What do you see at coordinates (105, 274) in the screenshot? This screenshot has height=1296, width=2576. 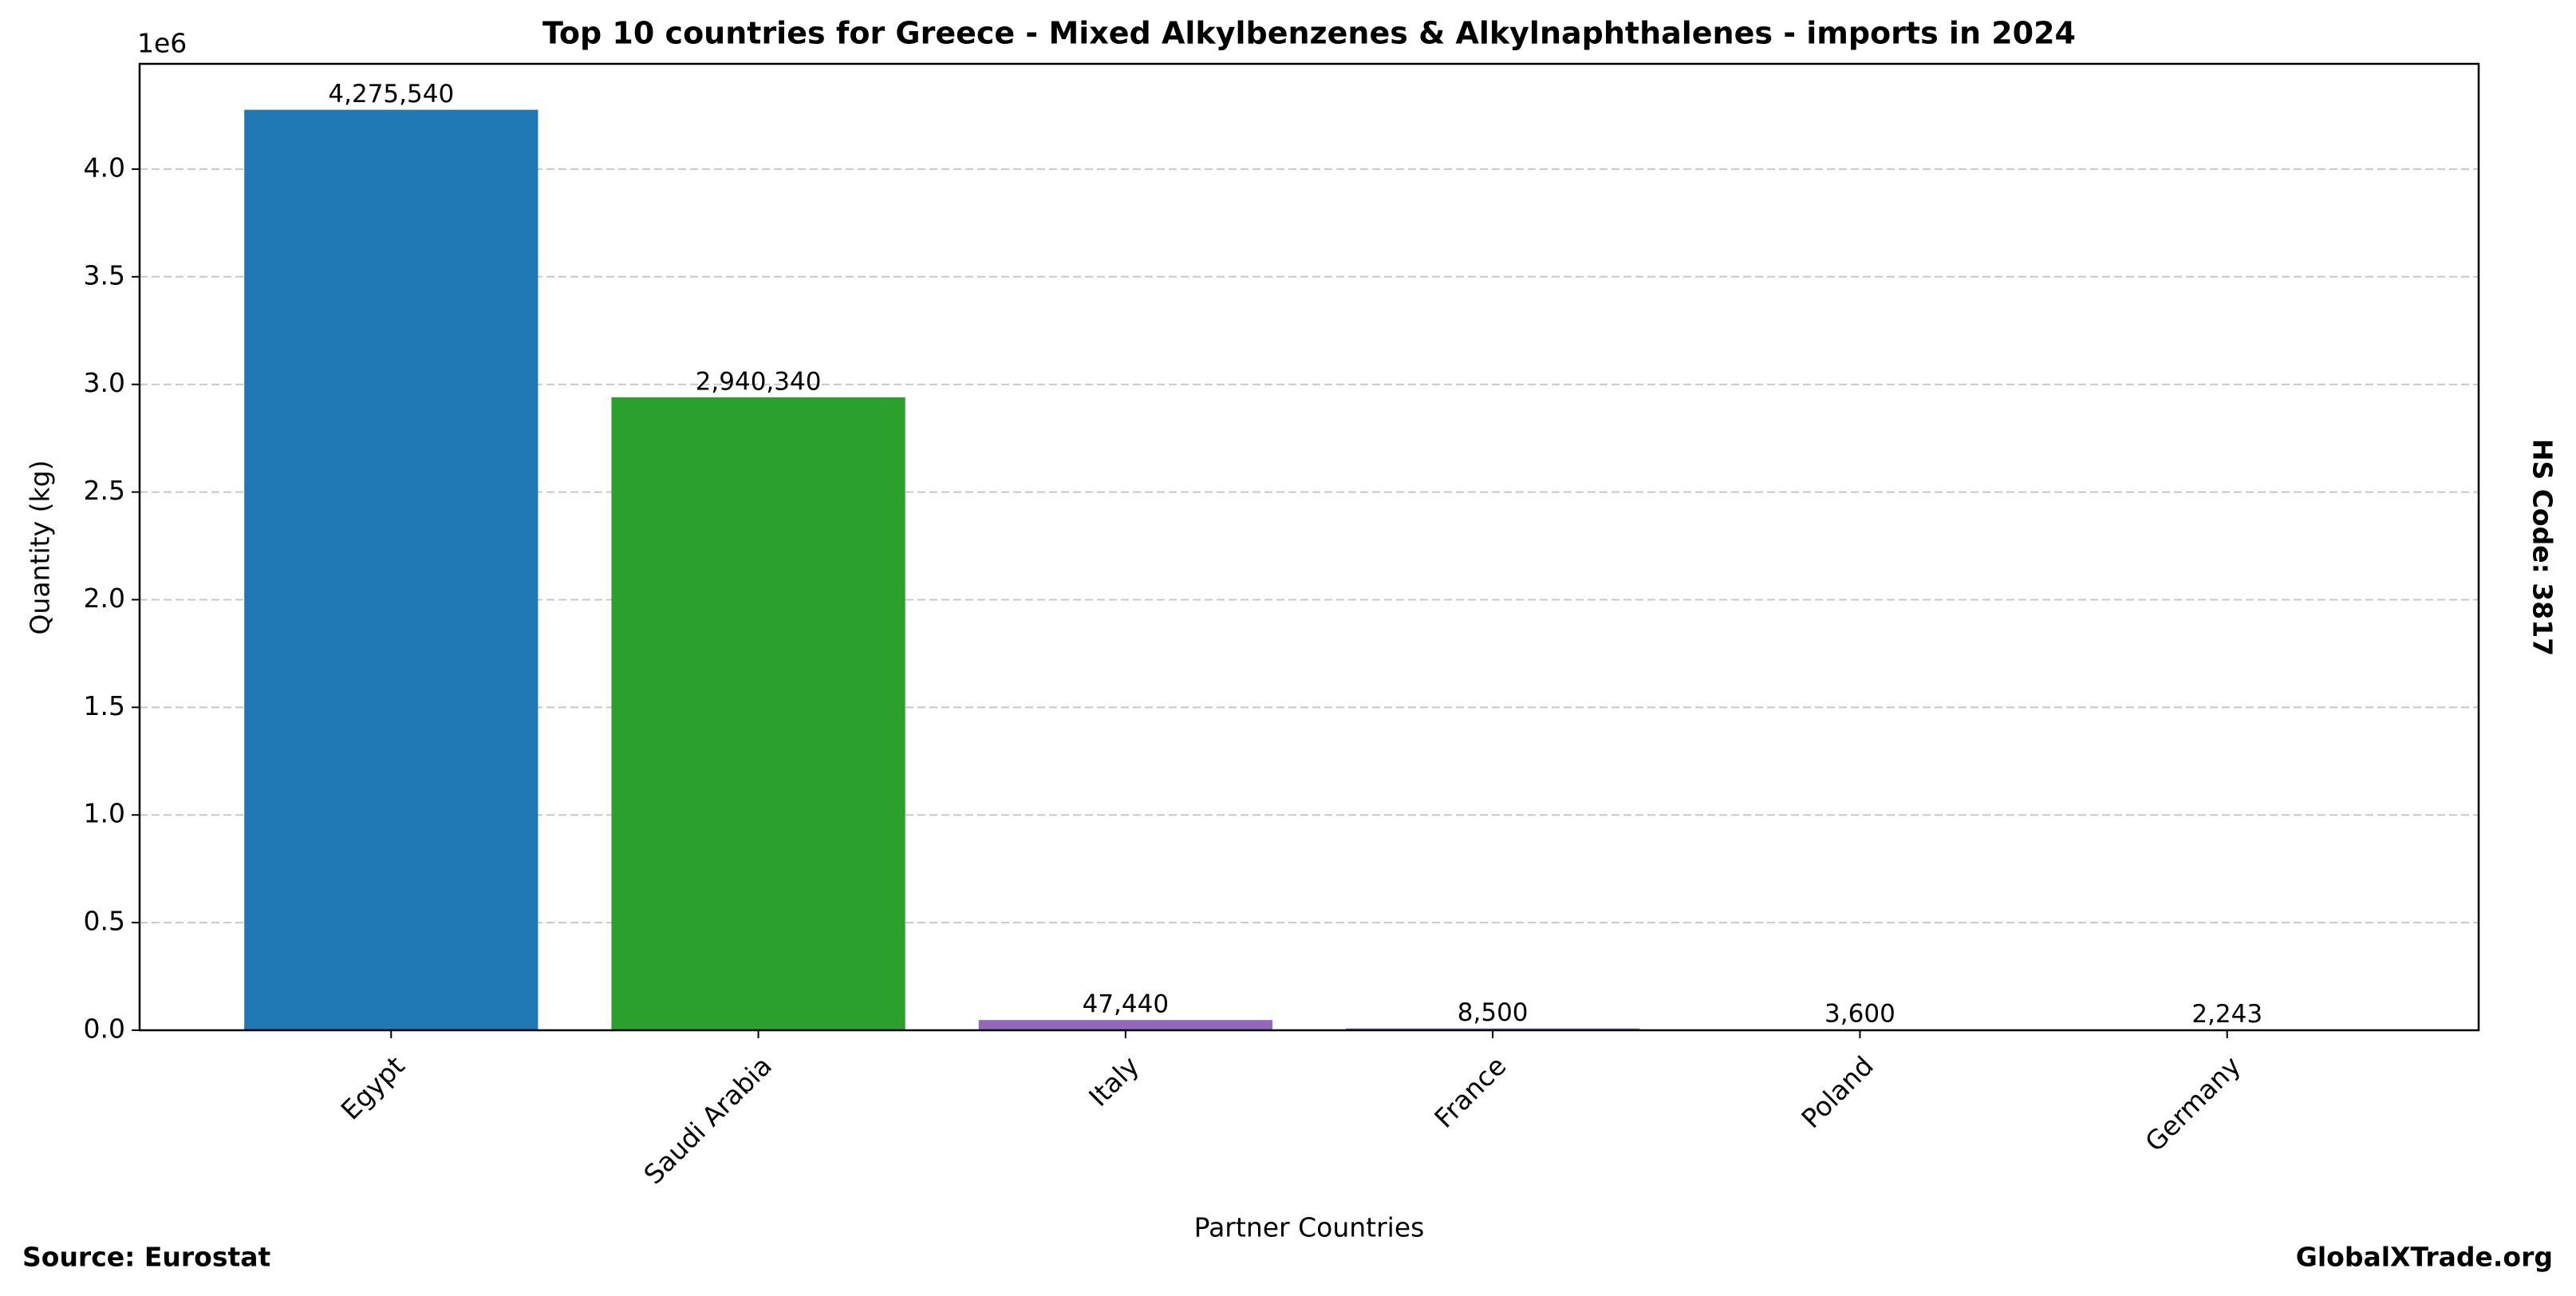 I see `y-tick-label: 3.5` at bounding box center [105, 274].